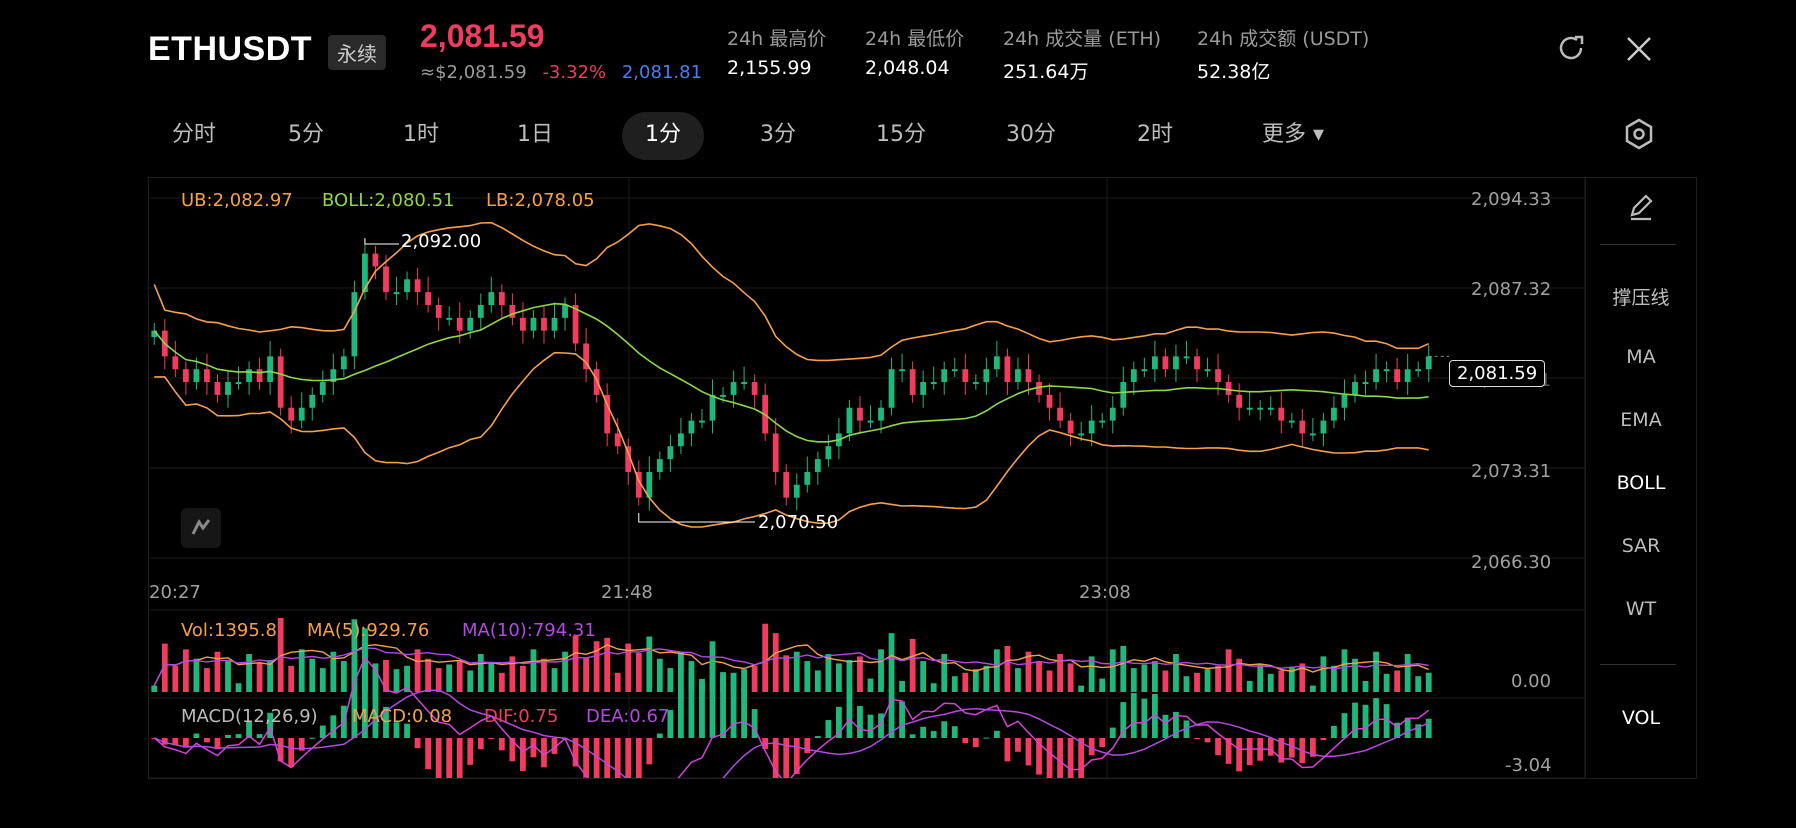 This screenshot has width=1796, height=828. Describe the element at coordinates (1641, 546) in the screenshot. I see `indicator-sar: SAR` at that location.